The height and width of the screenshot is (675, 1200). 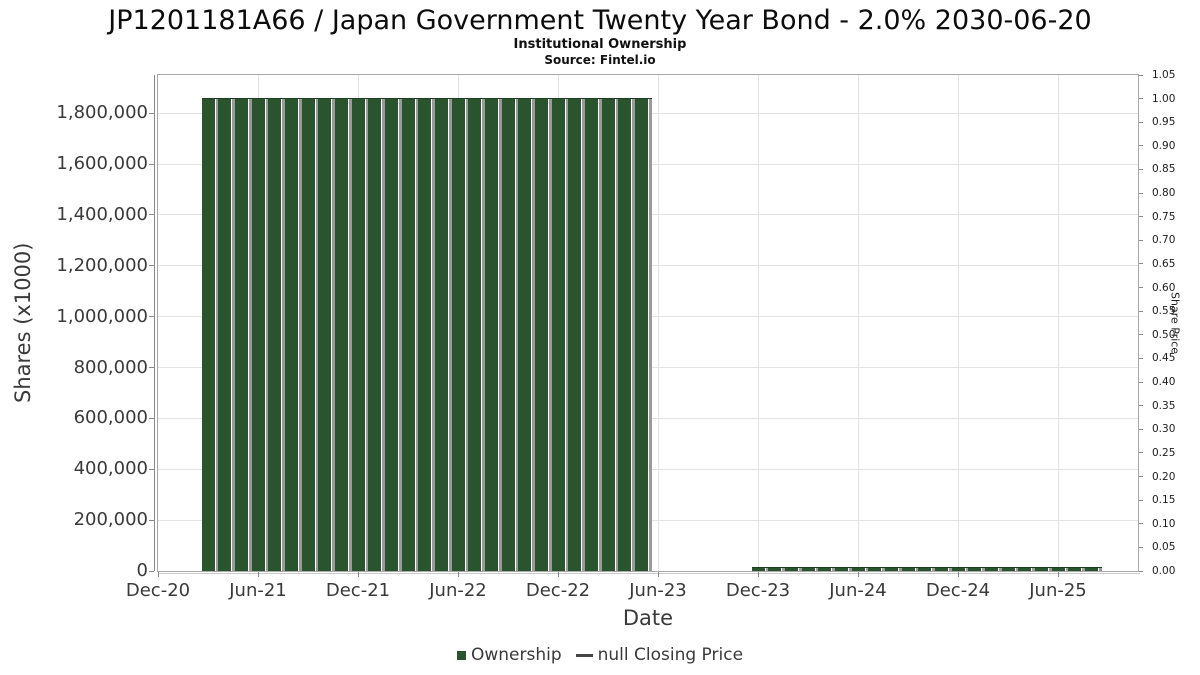 What do you see at coordinates (1164, 240) in the screenshot?
I see `right-axis-tick-label: 0.70` at bounding box center [1164, 240].